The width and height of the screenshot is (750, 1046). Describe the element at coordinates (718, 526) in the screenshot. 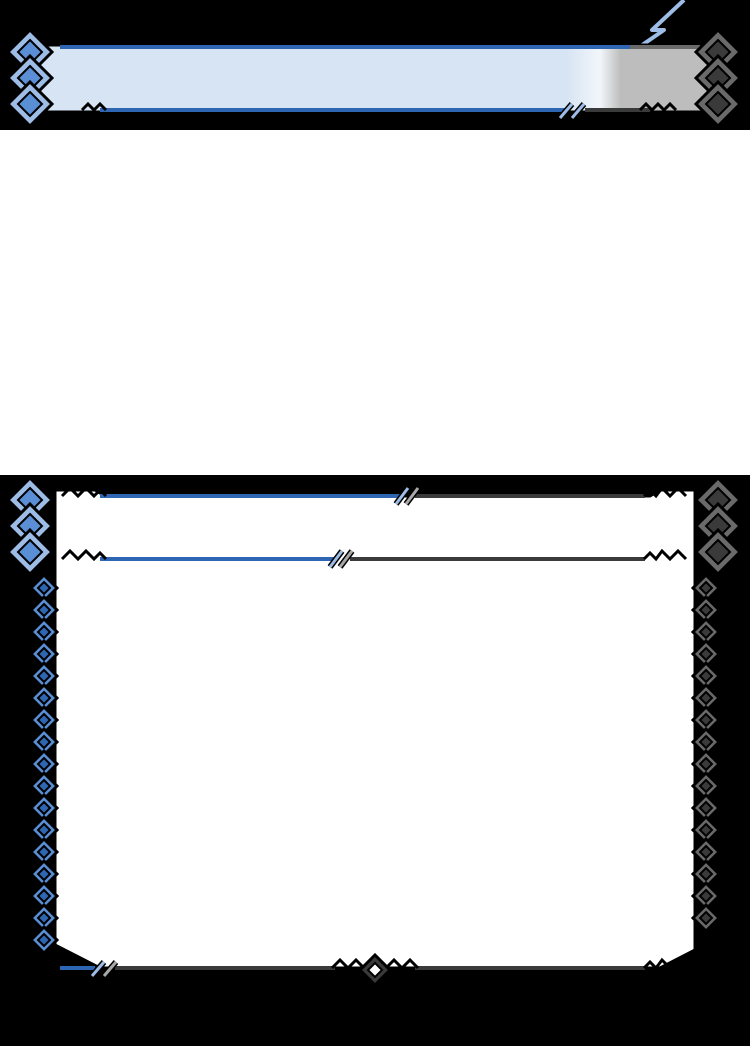

I see `panel-right-corner-diamonds` at that location.